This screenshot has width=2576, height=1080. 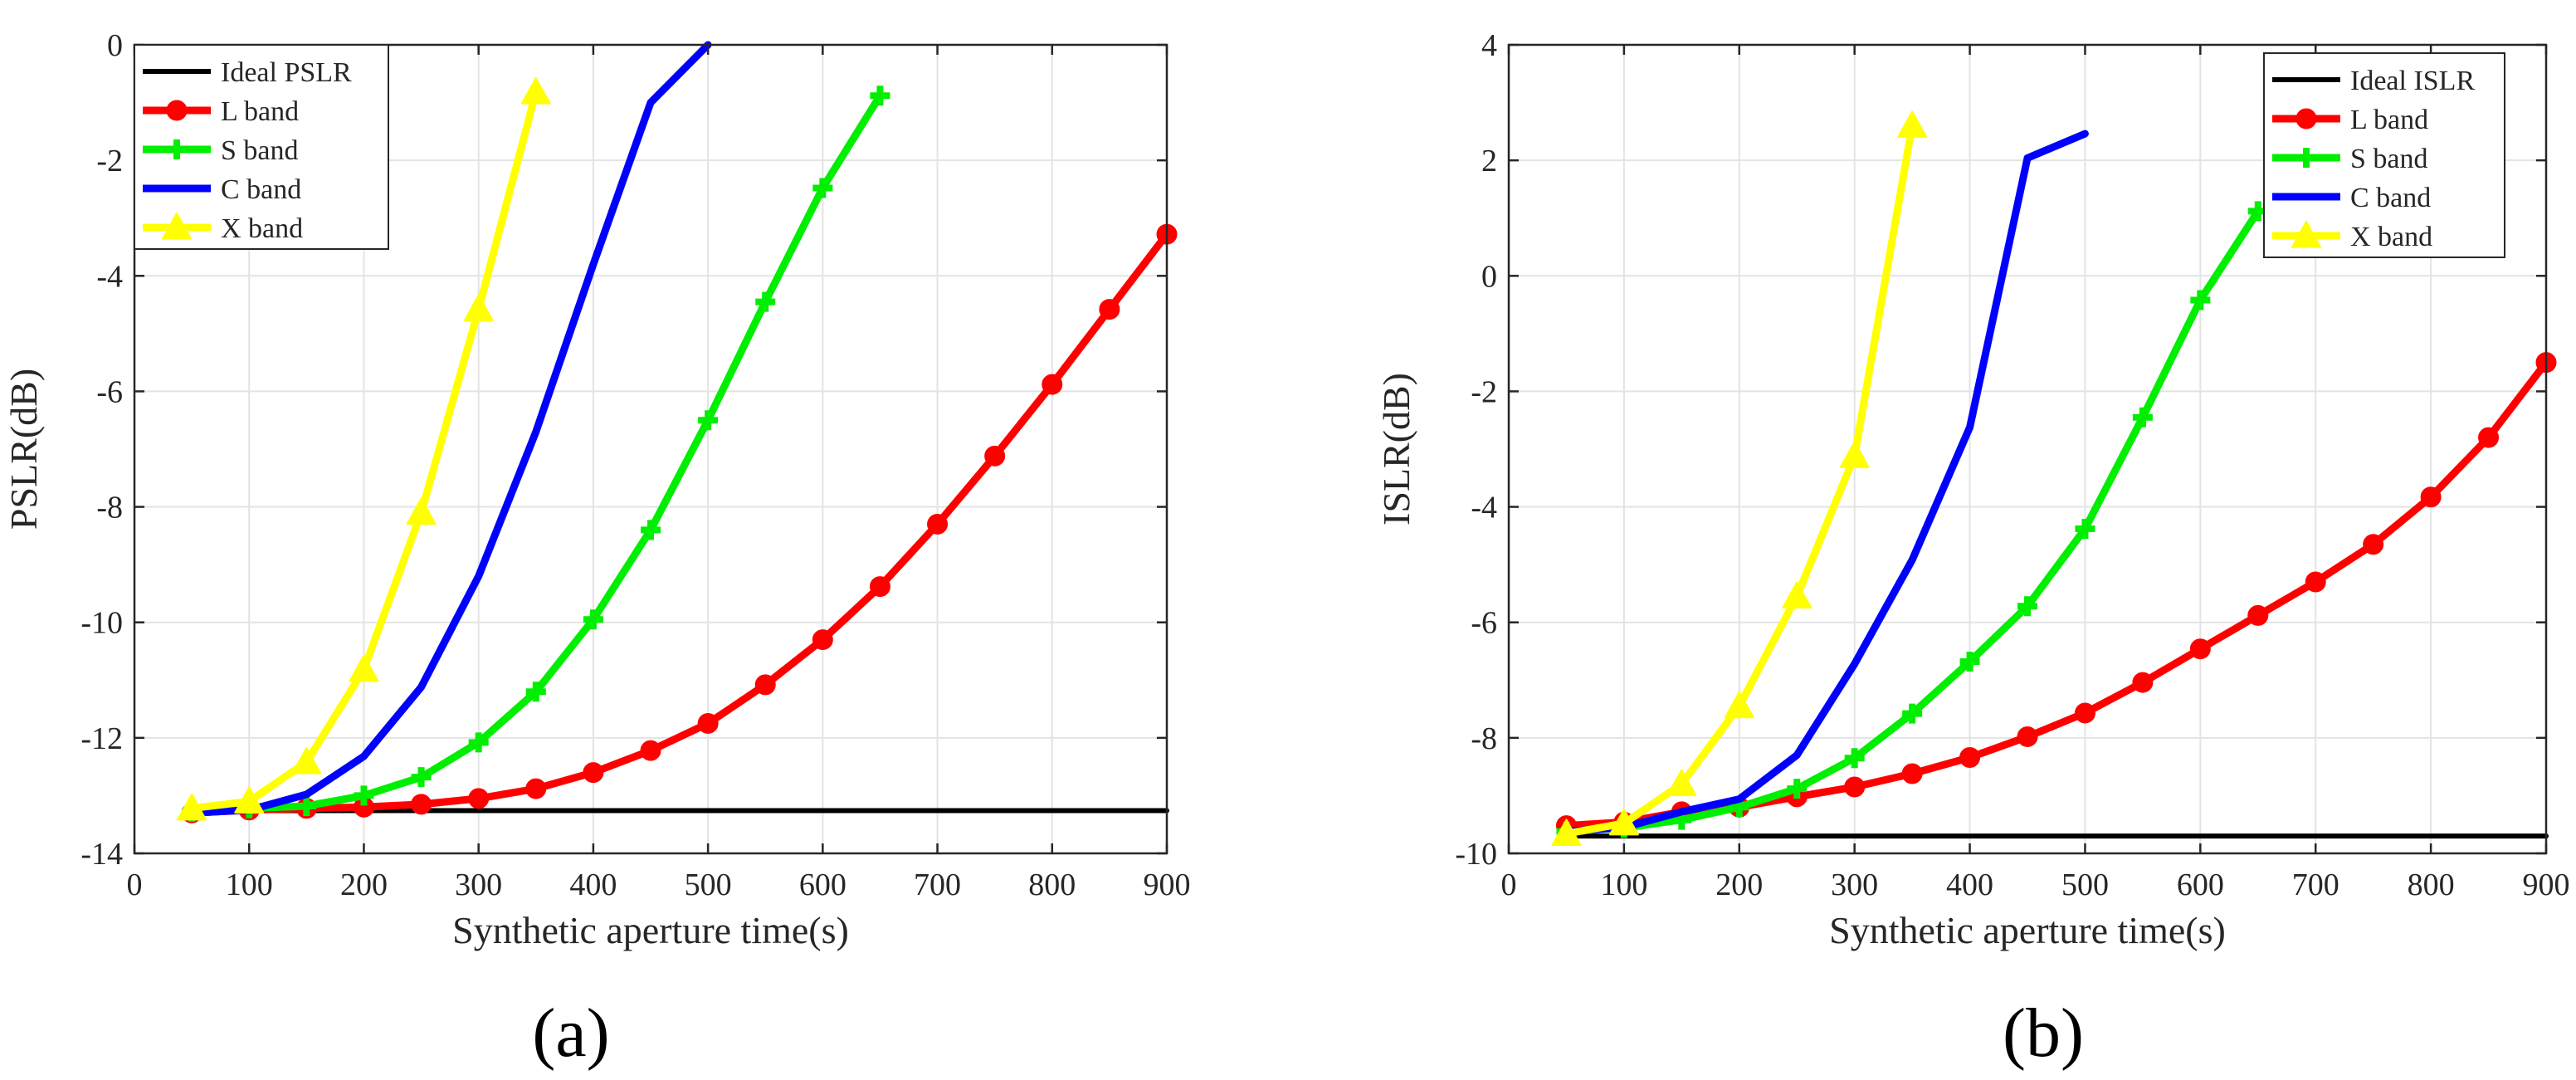 I want to click on y-tick-label: -2, so click(x=1484, y=391).